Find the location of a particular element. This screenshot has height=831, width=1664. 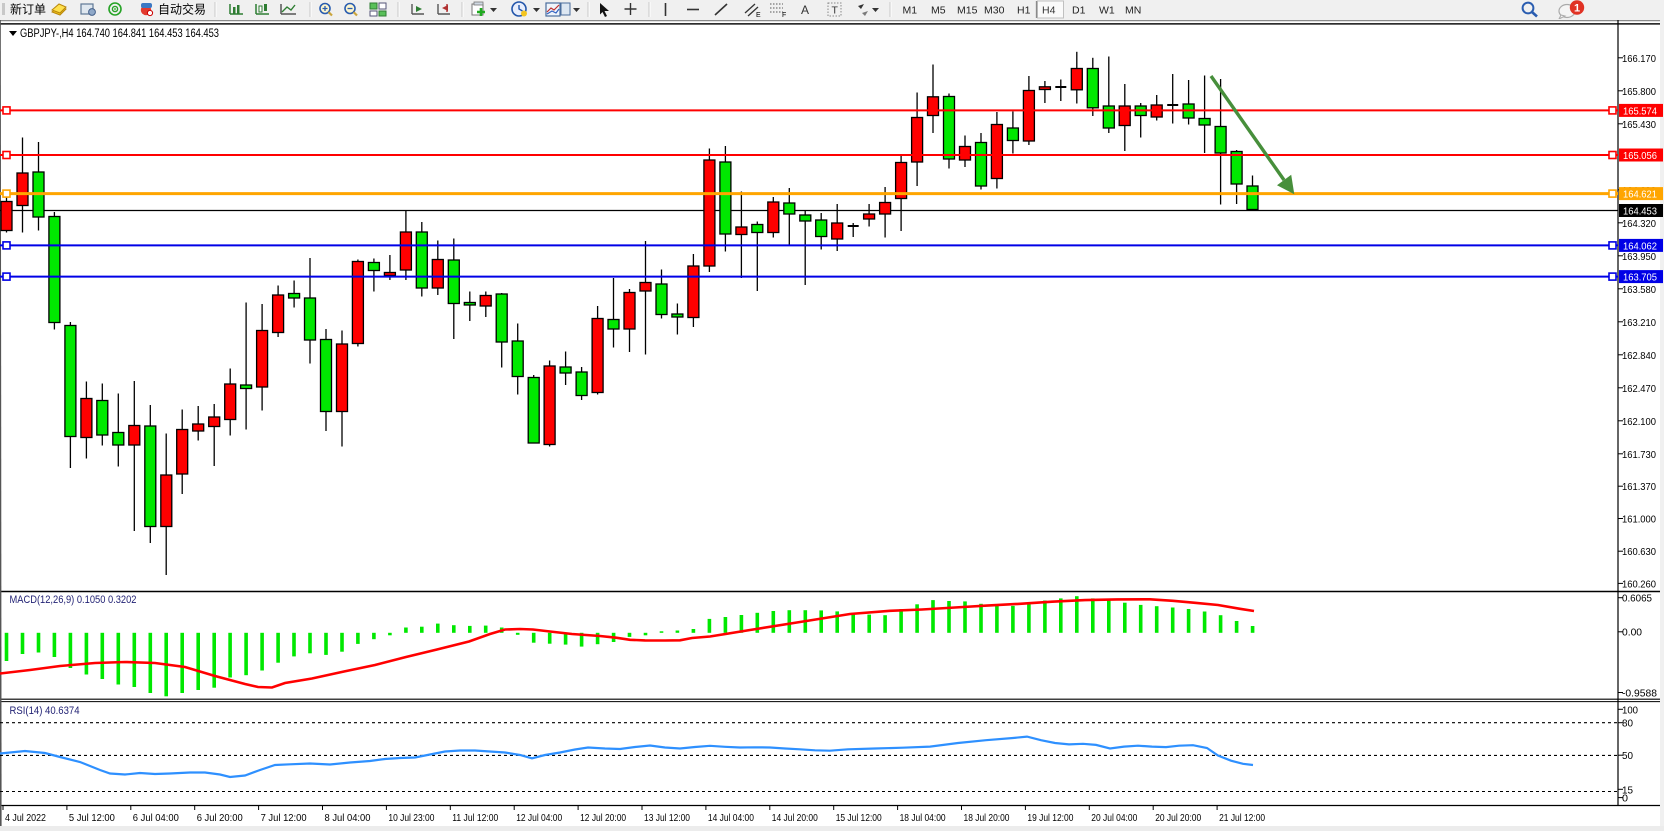

svg-text: 162.100 is located at coordinates (1639, 422).